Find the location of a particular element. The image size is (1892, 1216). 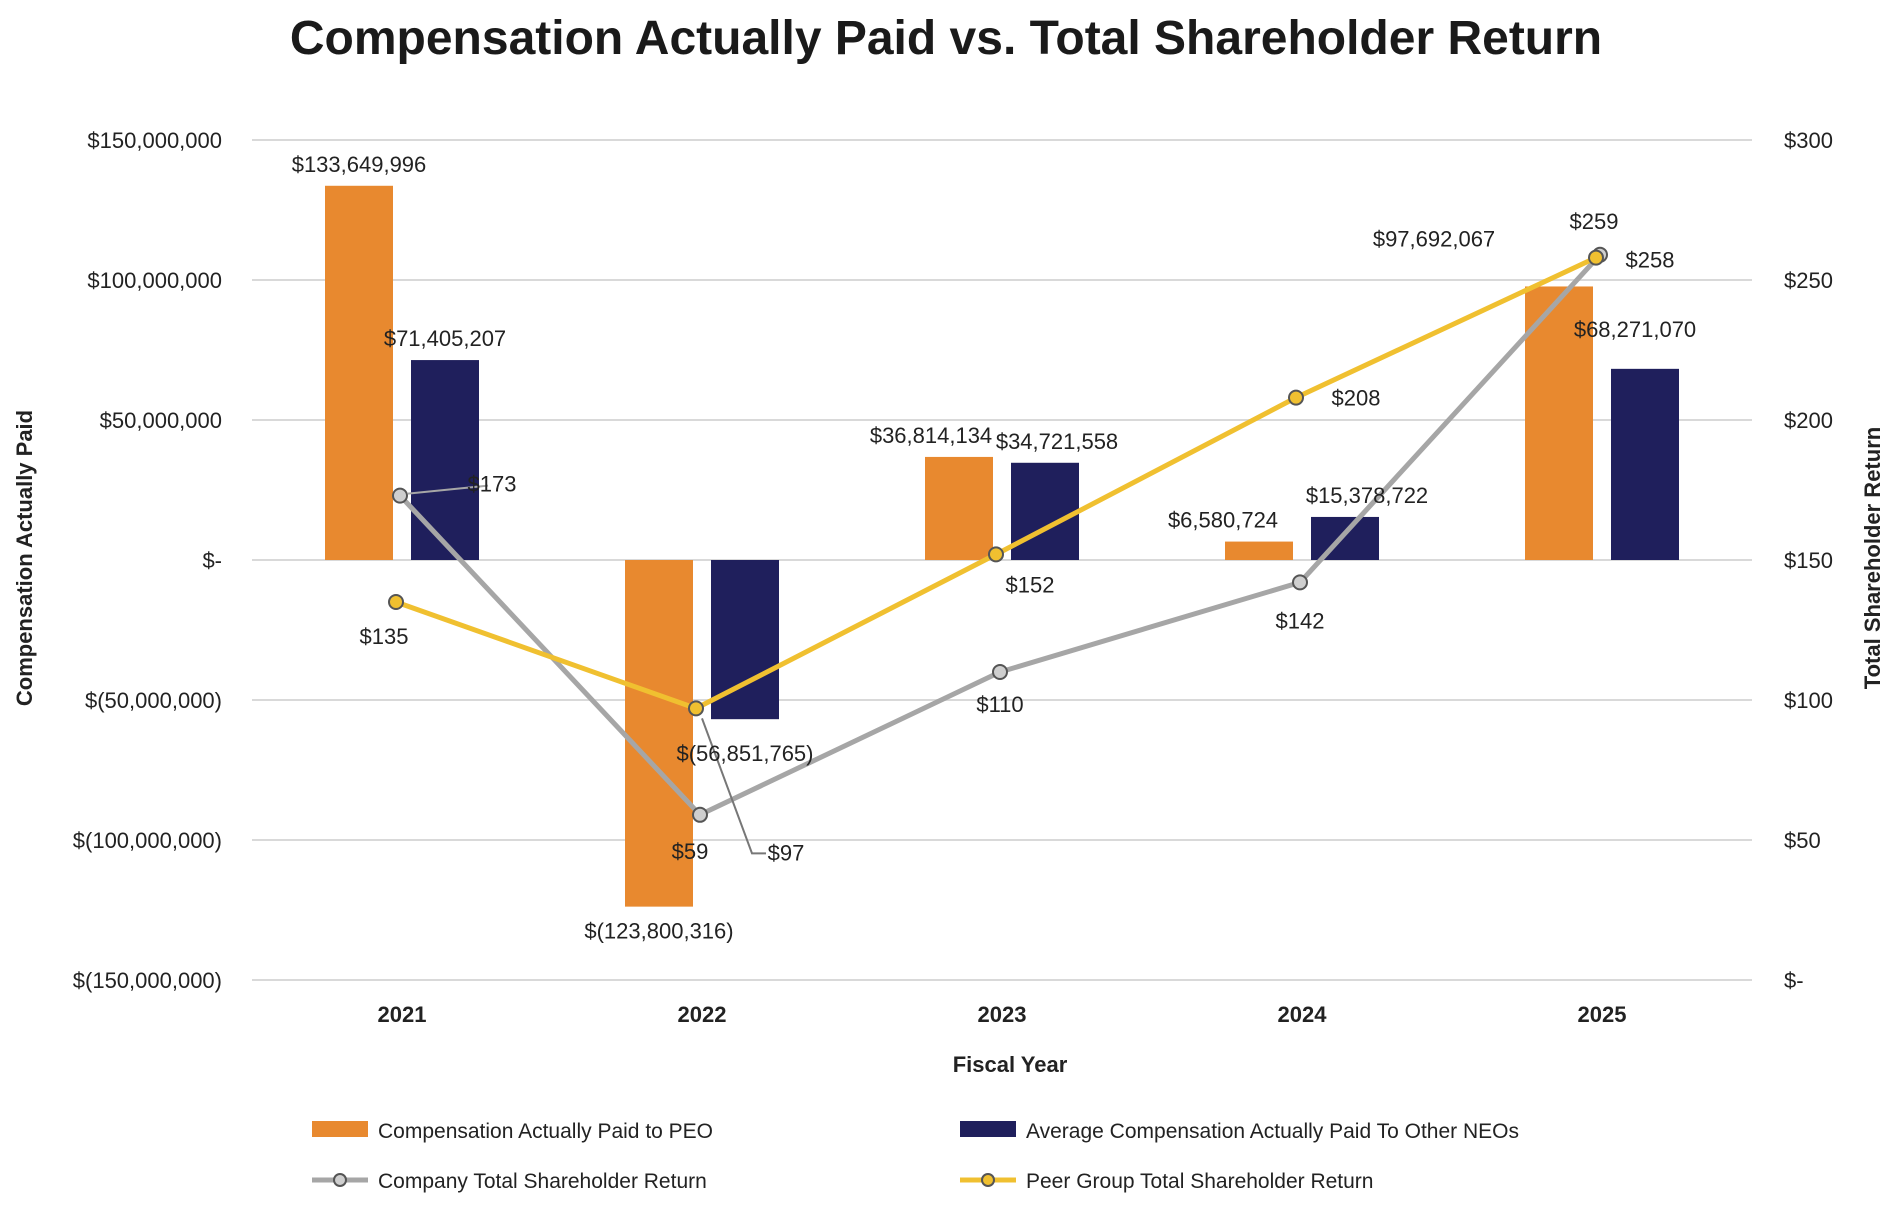

y-tick-label: $(150,000,000) is located at coordinates (147, 980).